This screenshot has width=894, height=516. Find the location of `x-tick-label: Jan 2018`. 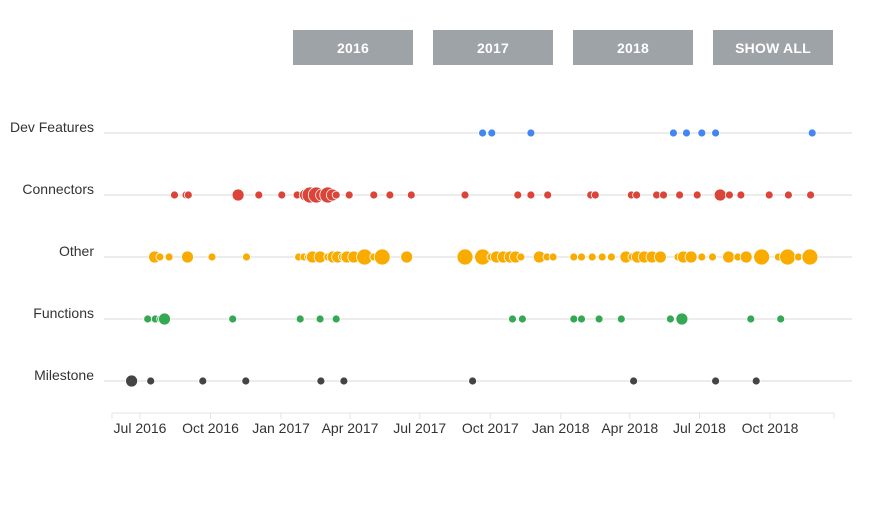

x-tick-label: Jan 2018 is located at coordinates (561, 428).